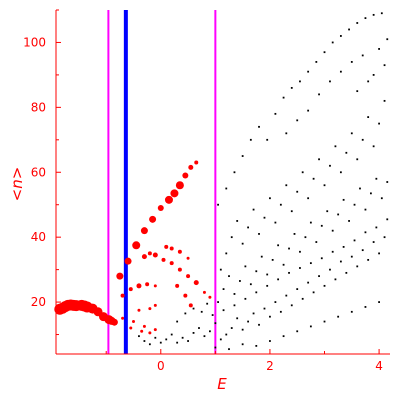 The height and width of the screenshot is (400, 400). What do you see at coordinates (17, 184) in the screenshot?
I see `y-axis-title: <n>` at bounding box center [17, 184].